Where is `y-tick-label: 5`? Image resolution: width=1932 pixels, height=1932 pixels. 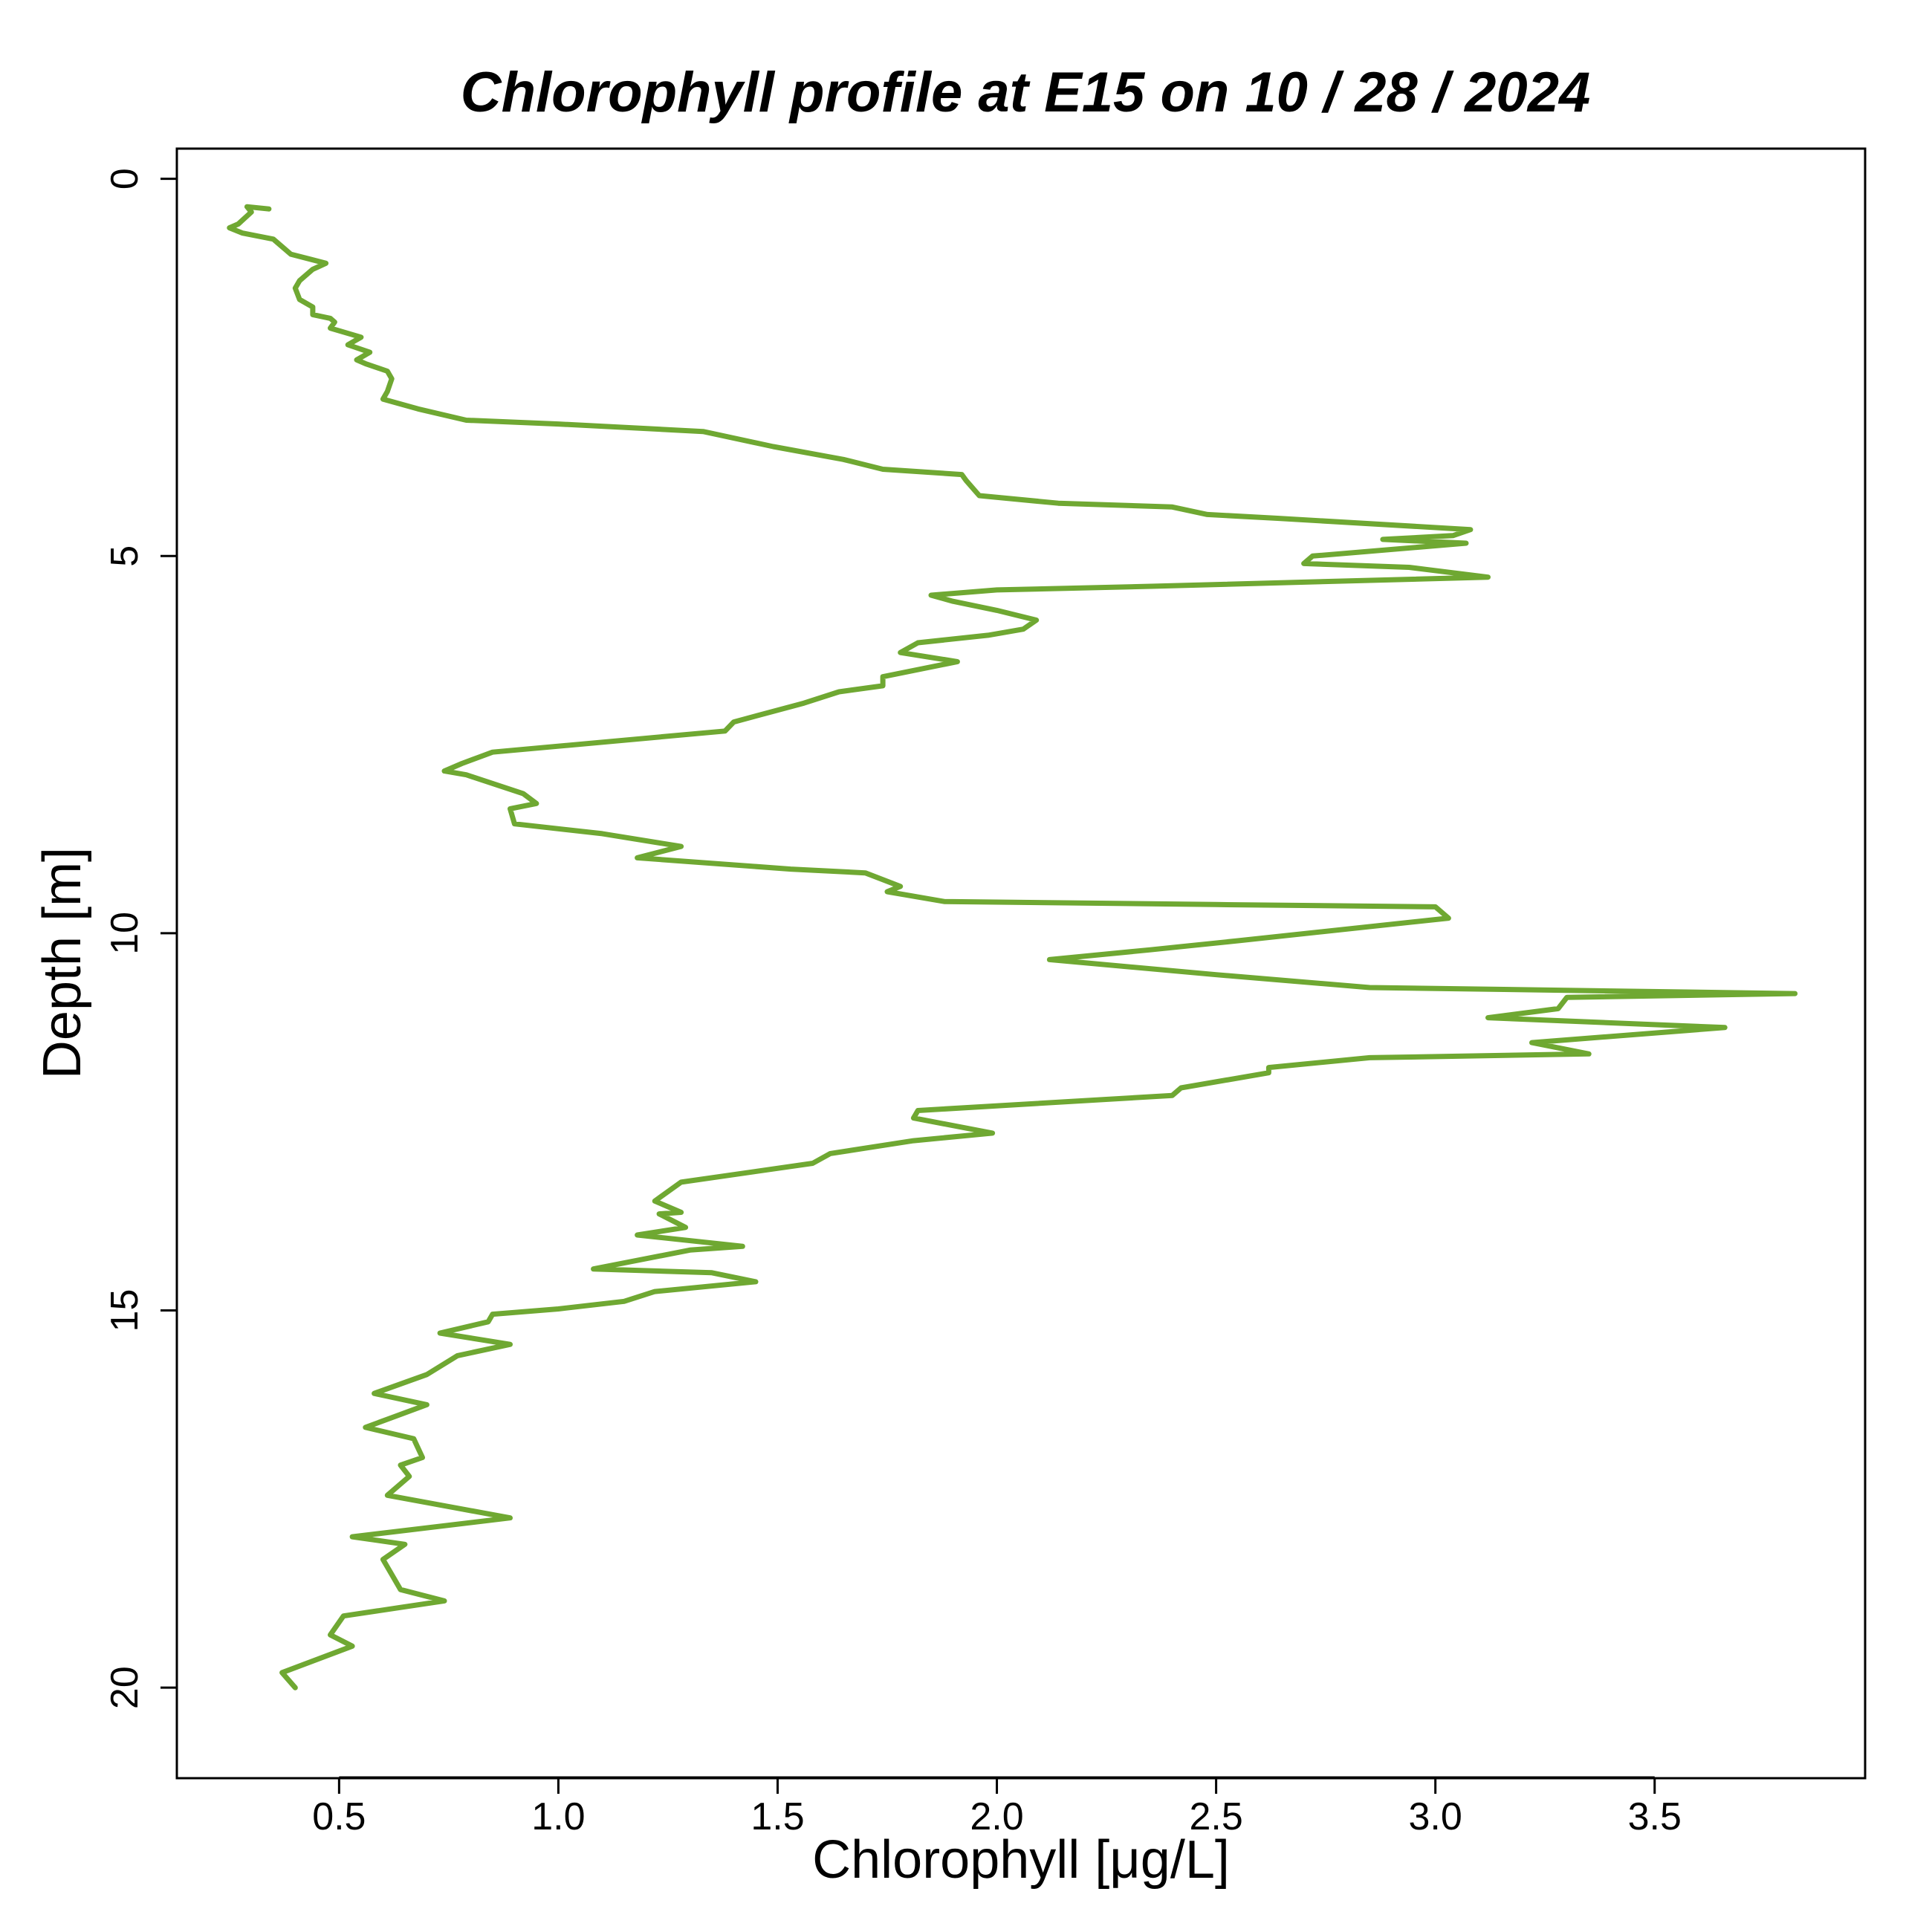 y-tick-label: 5 is located at coordinates (124, 556).